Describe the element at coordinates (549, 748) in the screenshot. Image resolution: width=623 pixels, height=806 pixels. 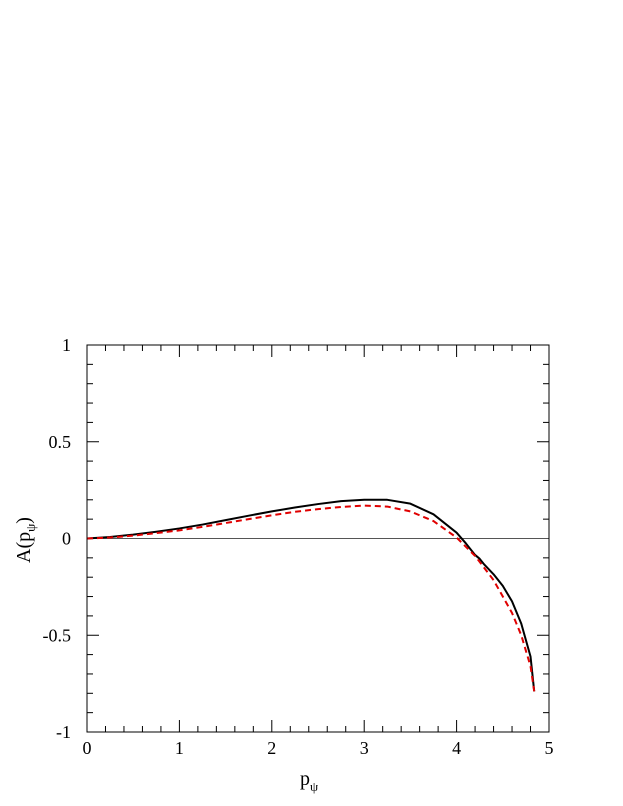
I see `x-tick-label: 5` at that location.